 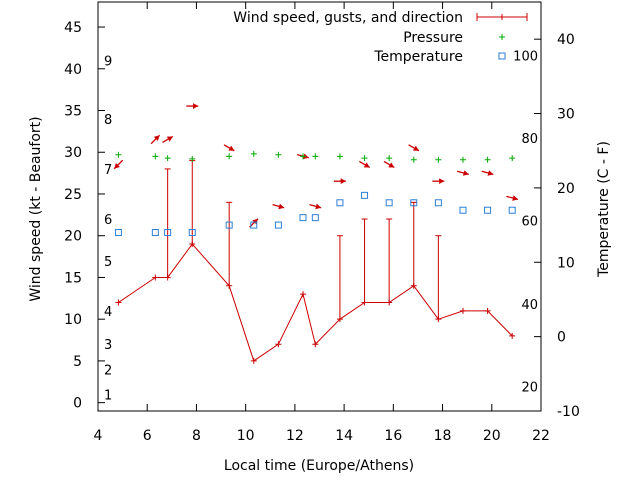 What do you see at coordinates (295, 436) in the screenshot?
I see `x-tick-label: 12` at bounding box center [295, 436].